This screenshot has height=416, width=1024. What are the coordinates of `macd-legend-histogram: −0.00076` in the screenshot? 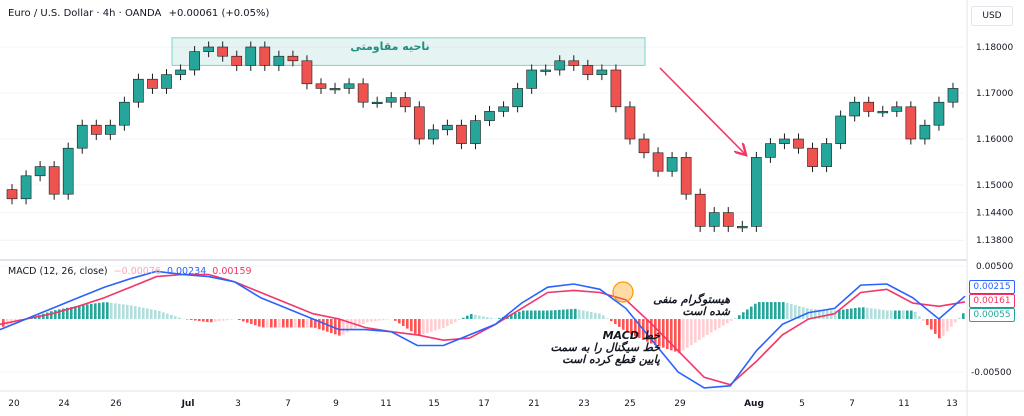 It's located at (137, 271).